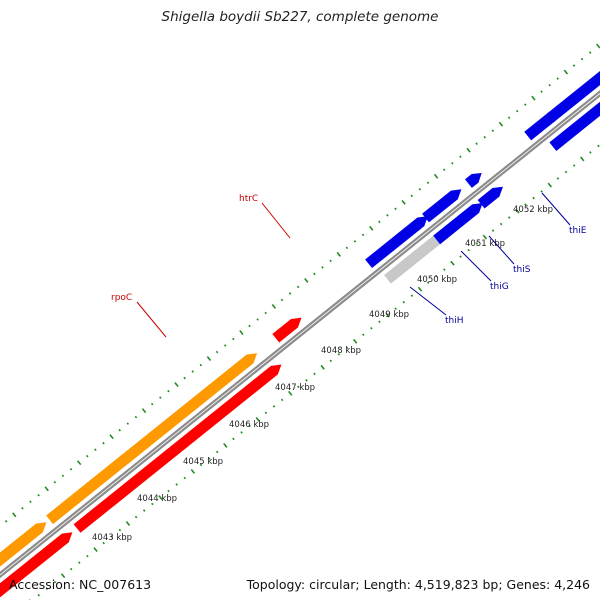  What do you see at coordinates (428, 301) in the screenshot?
I see `leader-line-thiH` at bounding box center [428, 301].